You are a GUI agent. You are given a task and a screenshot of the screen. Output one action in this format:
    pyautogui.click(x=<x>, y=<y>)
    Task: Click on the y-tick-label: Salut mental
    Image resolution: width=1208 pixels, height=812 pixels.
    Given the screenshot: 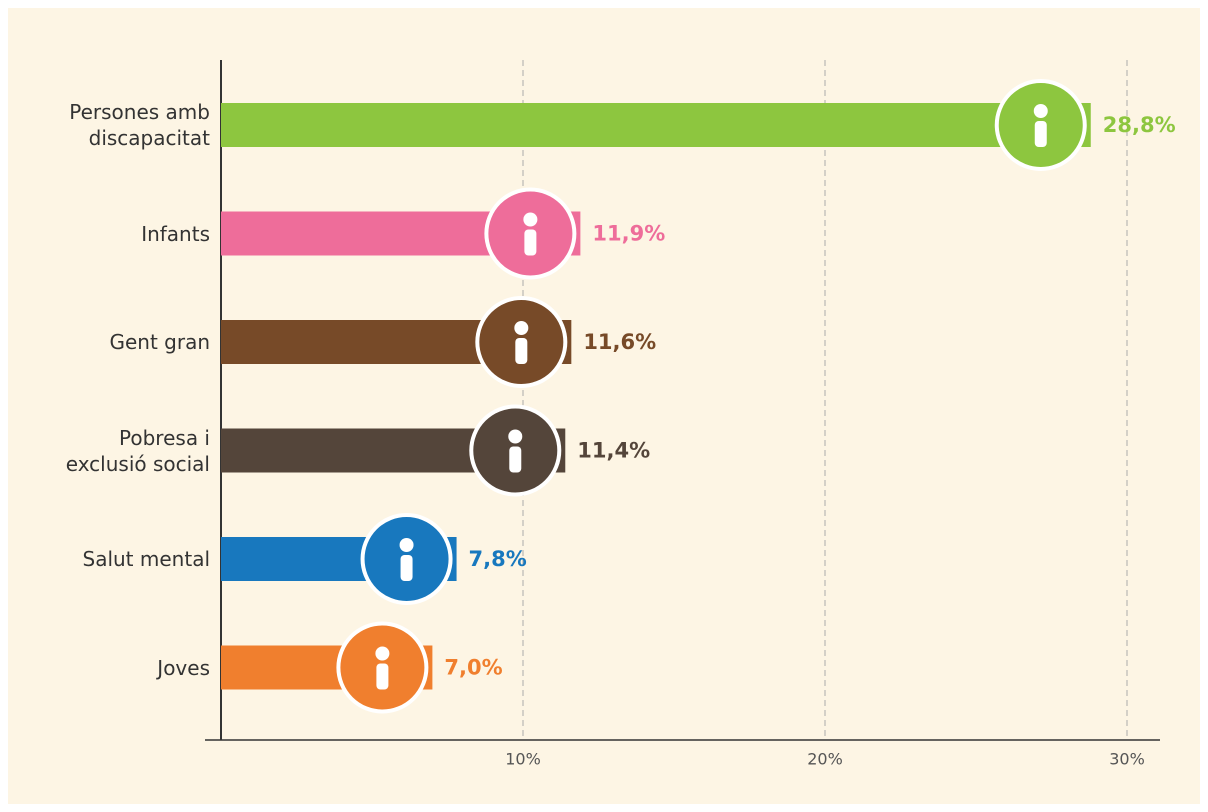 What is the action you would take?
    pyautogui.click(x=146, y=559)
    